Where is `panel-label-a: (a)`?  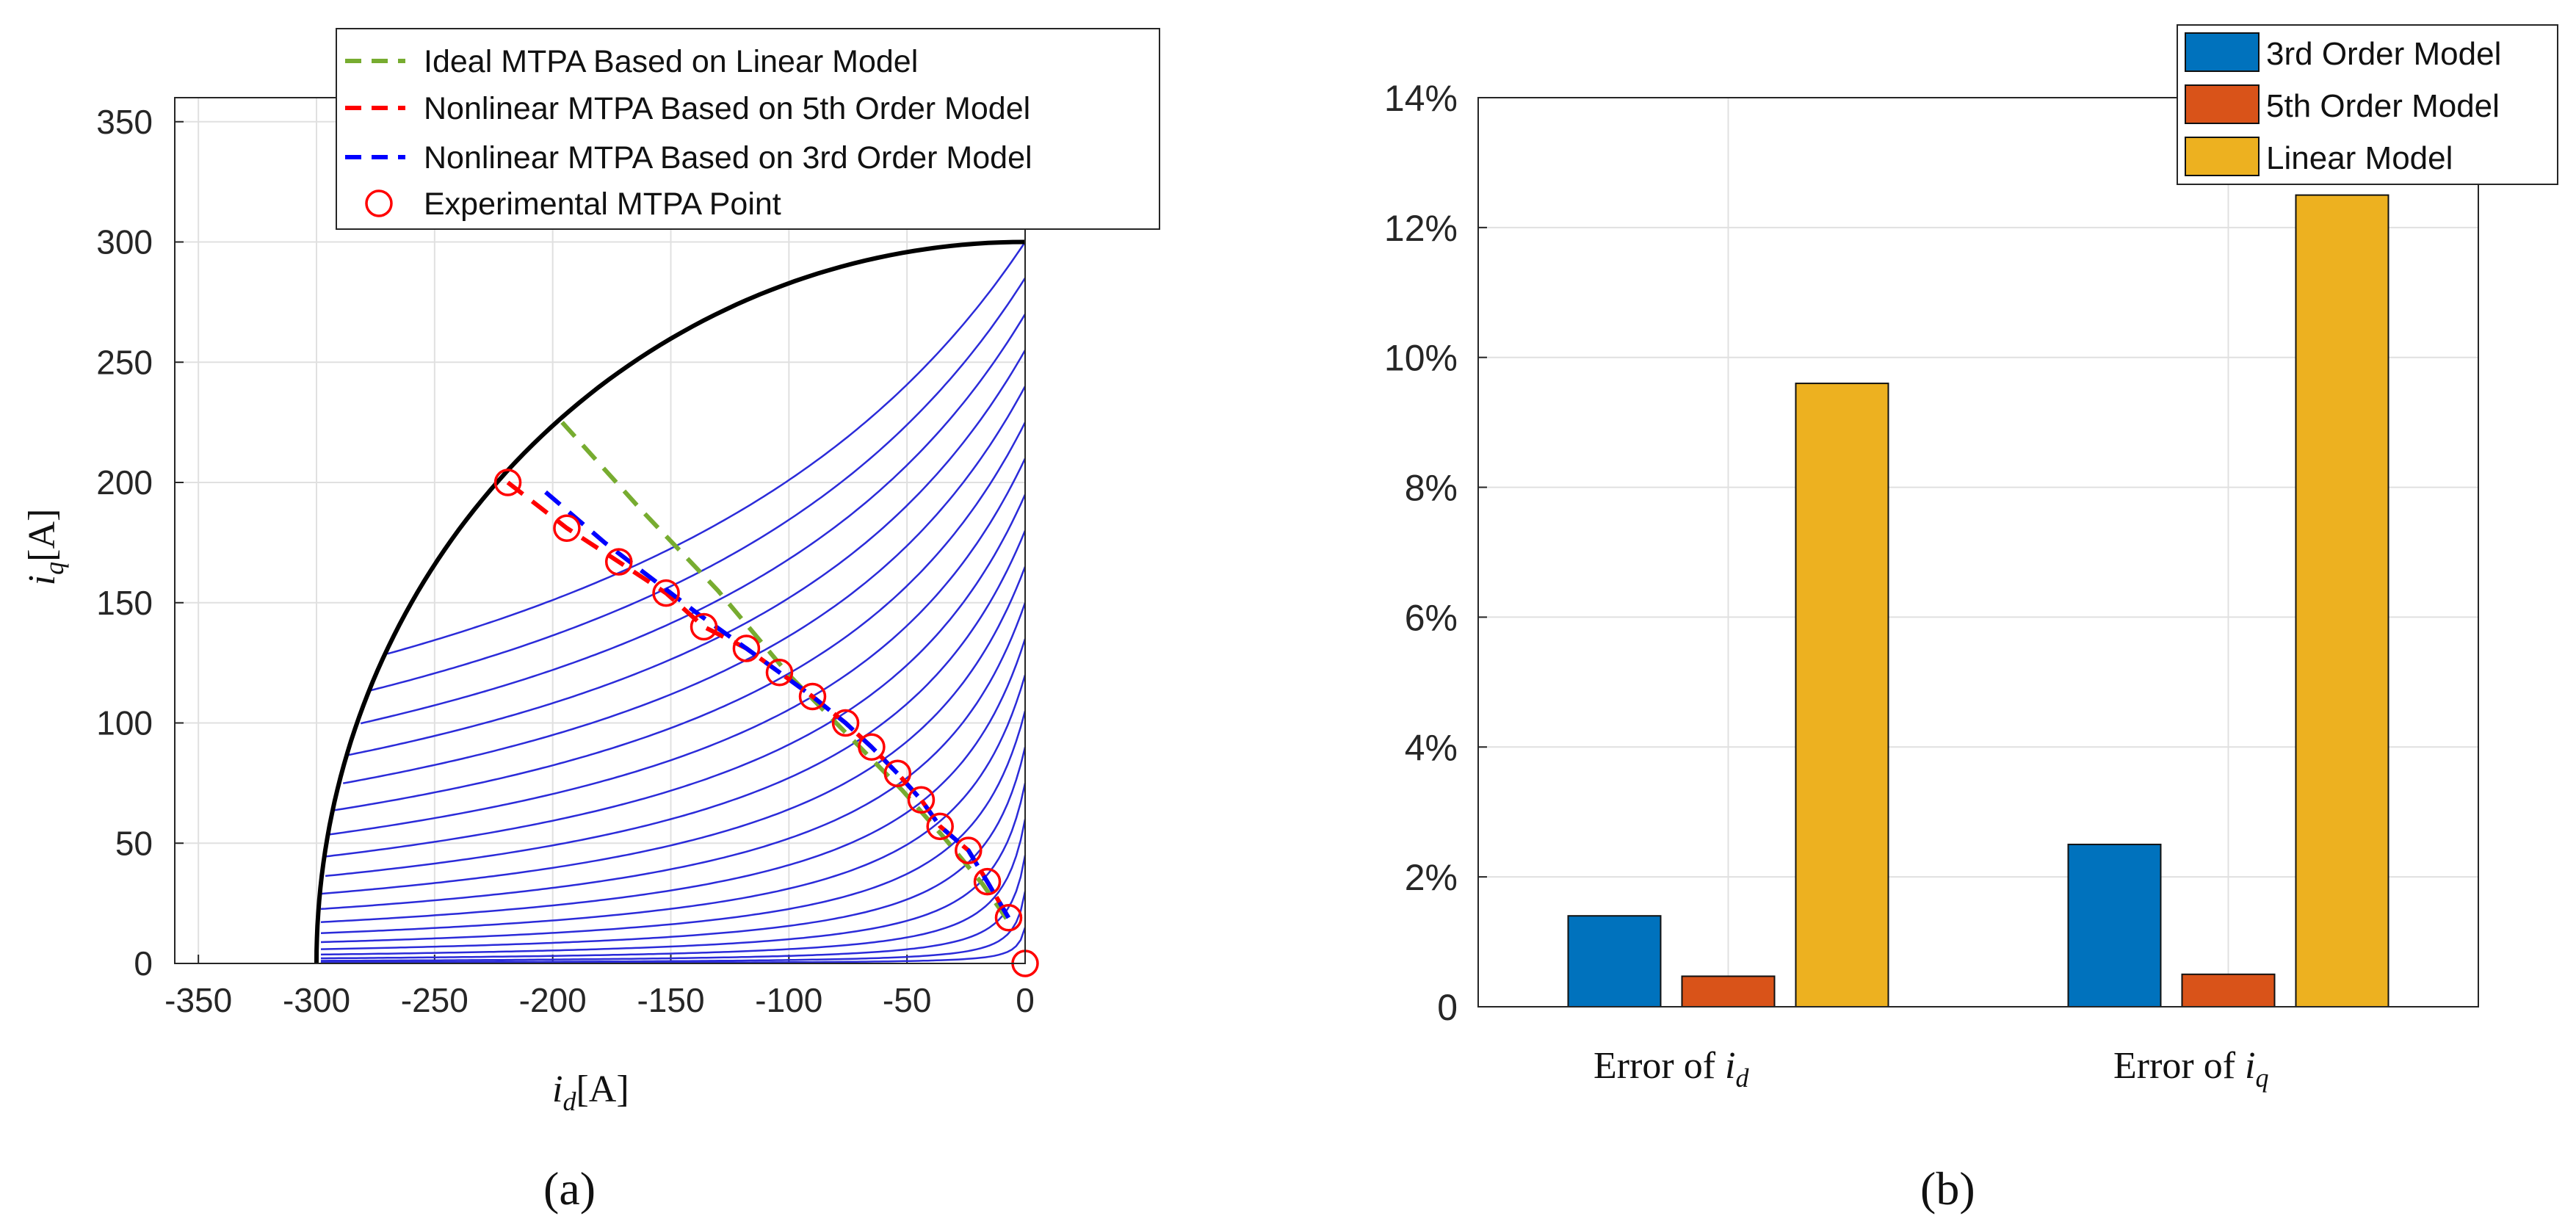 panel-label-a: (a) is located at coordinates (569, 1188).